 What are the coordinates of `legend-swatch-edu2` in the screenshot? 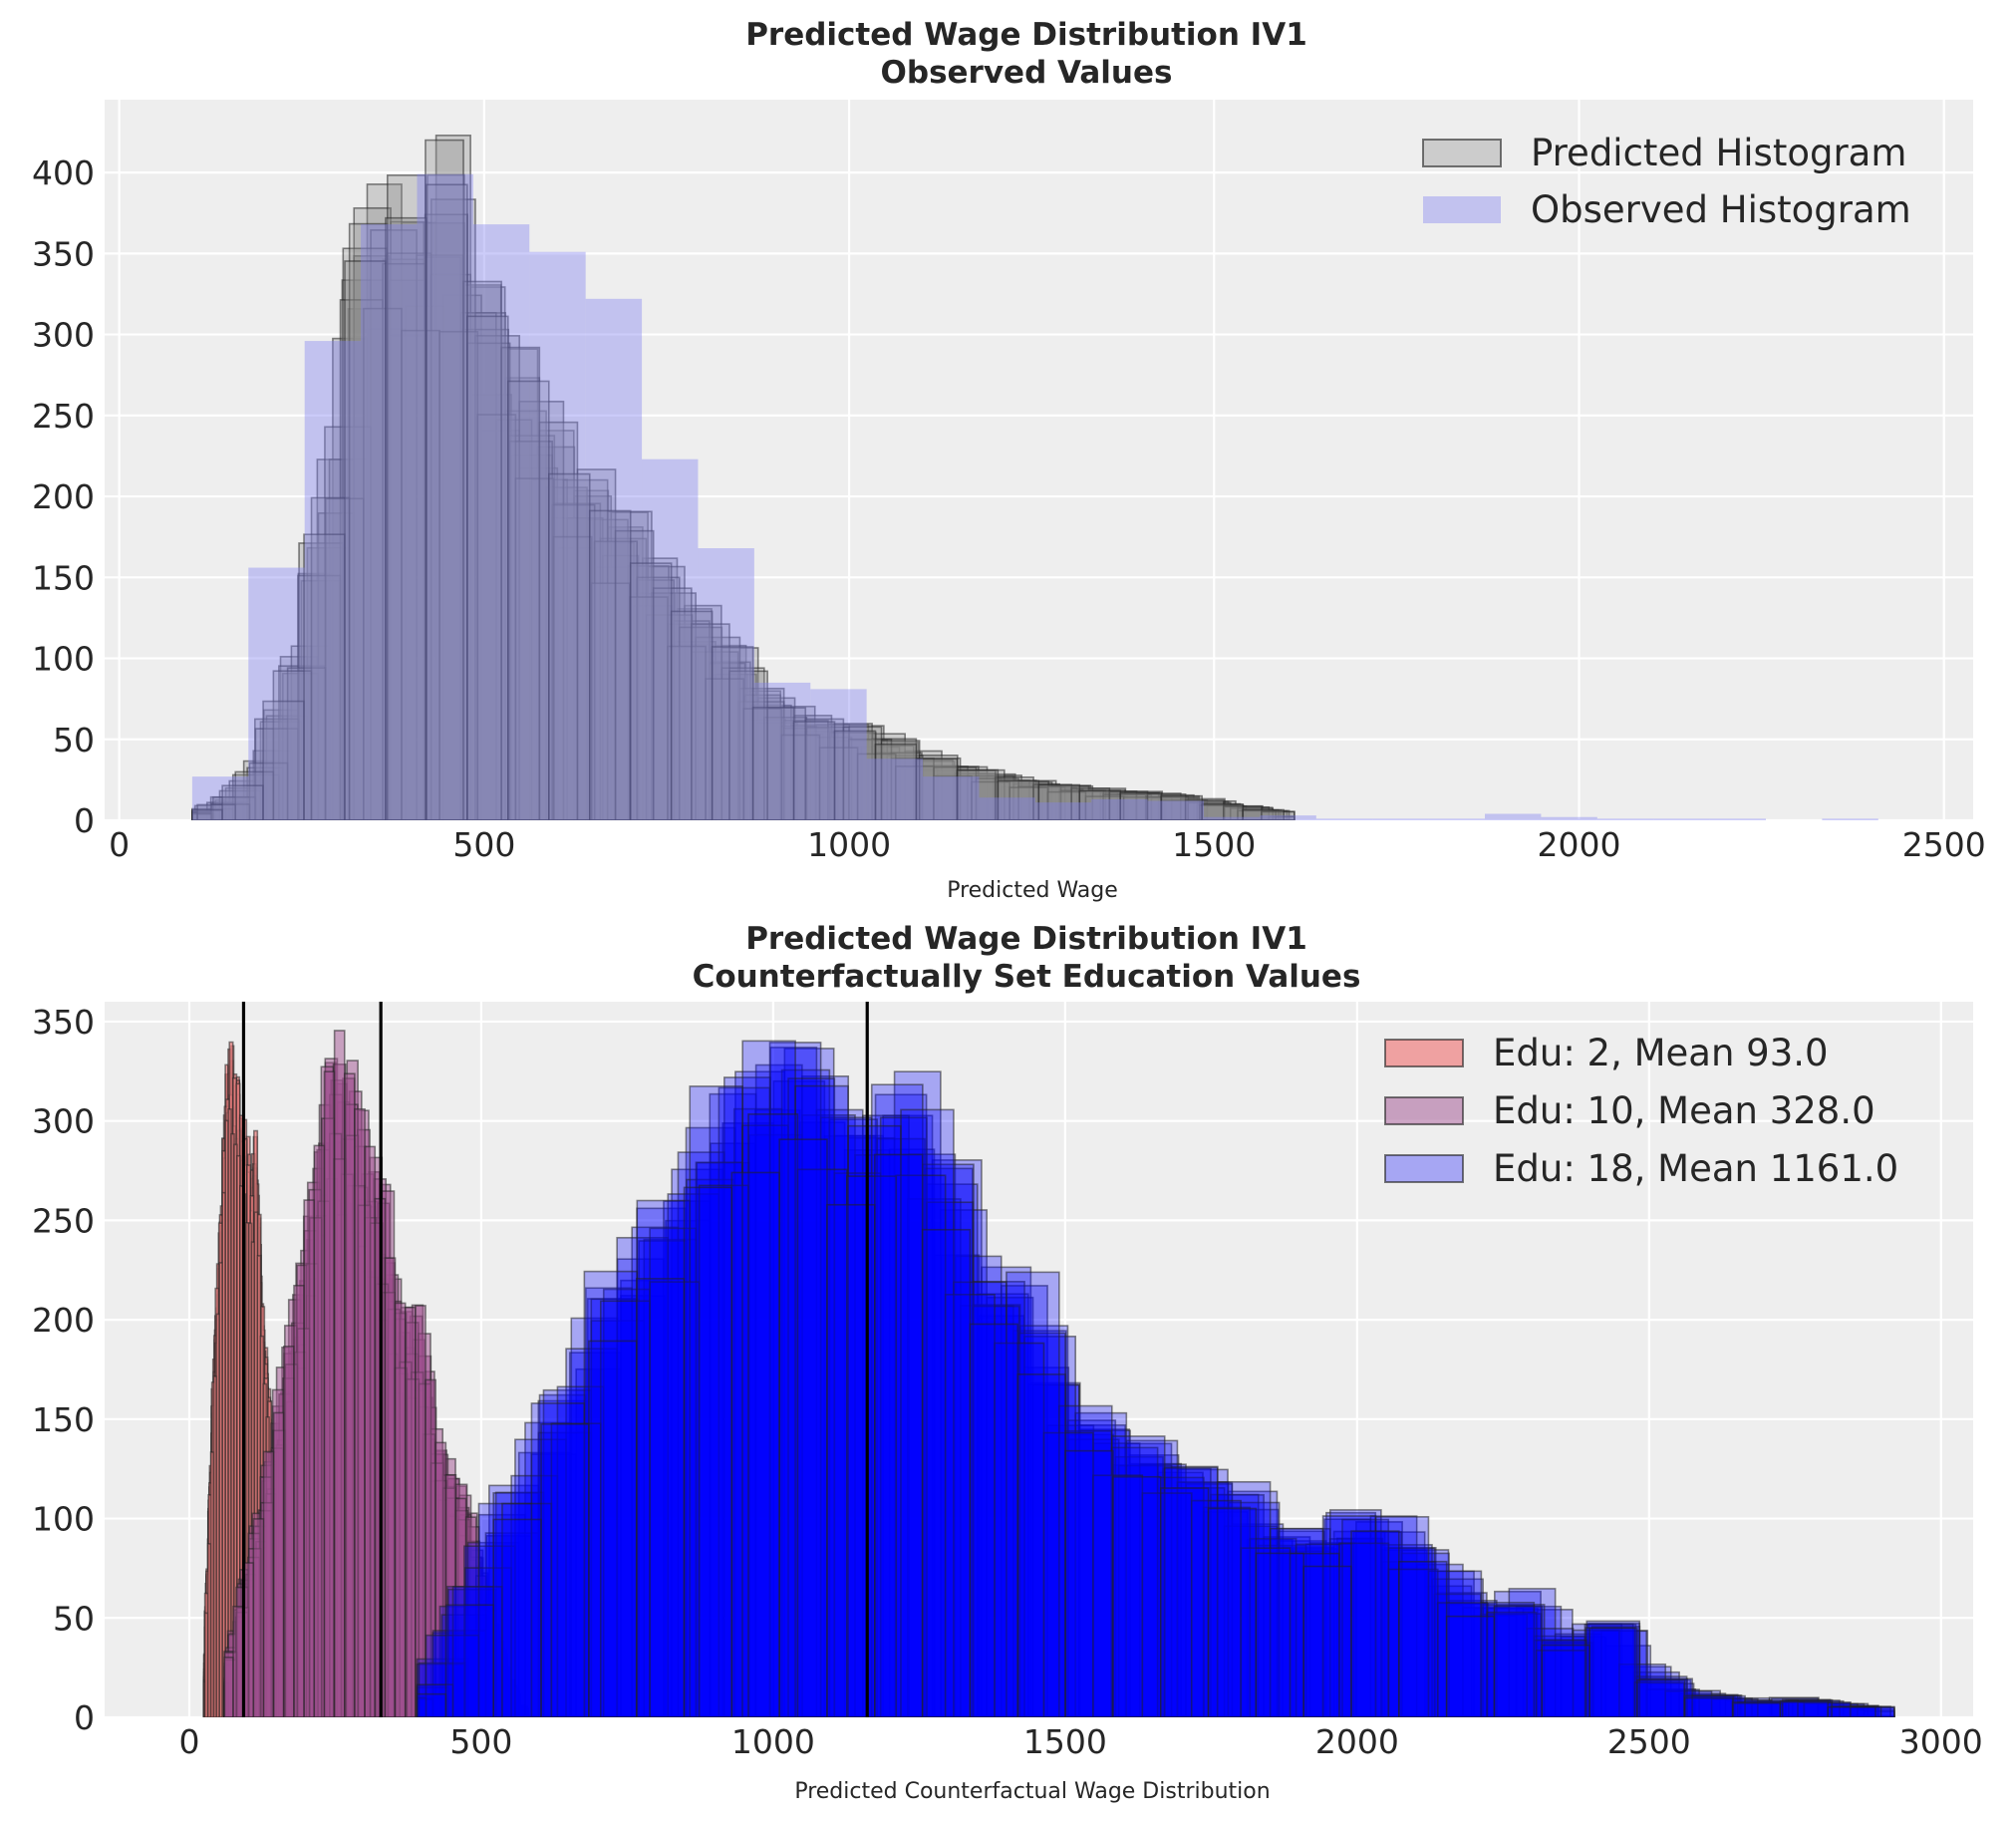 It's located at (1424, 1053).